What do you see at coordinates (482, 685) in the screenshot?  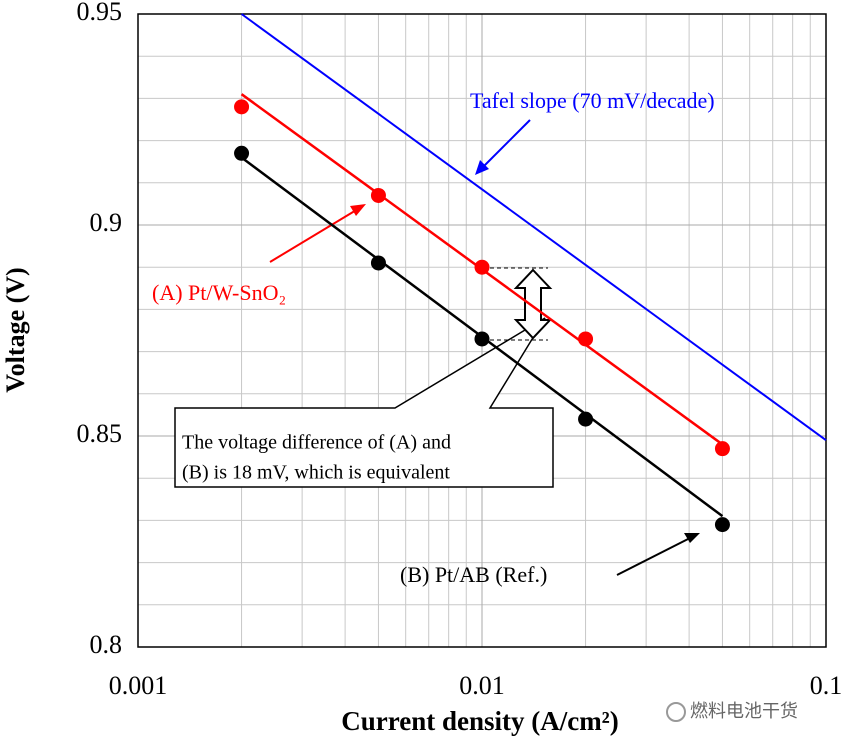 I see `x-tick-label: 0.01` at bounding box center [482, 685].